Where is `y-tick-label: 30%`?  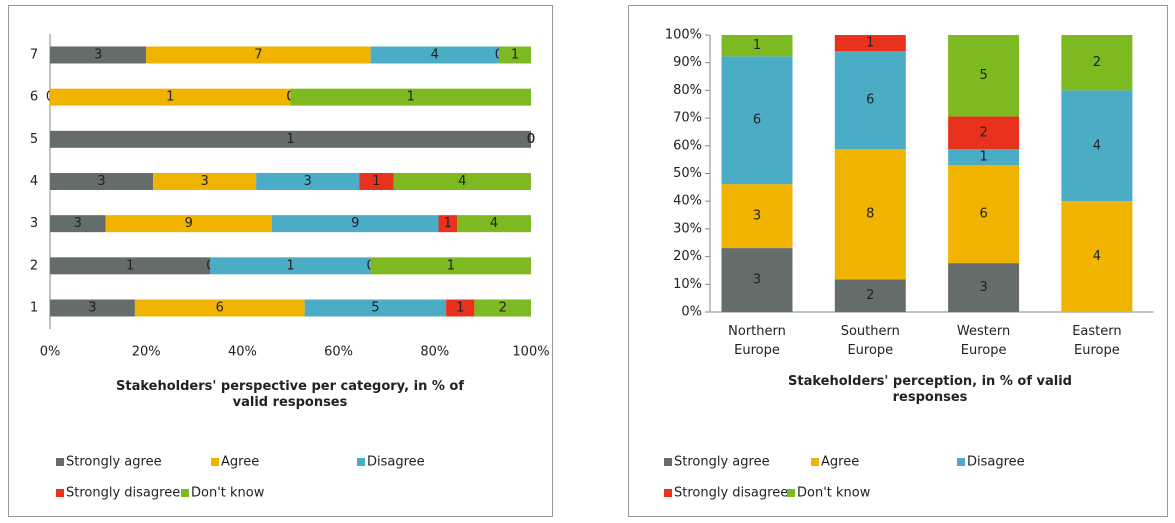
y-tick-label: 30% is located at coordinates (687, 228).